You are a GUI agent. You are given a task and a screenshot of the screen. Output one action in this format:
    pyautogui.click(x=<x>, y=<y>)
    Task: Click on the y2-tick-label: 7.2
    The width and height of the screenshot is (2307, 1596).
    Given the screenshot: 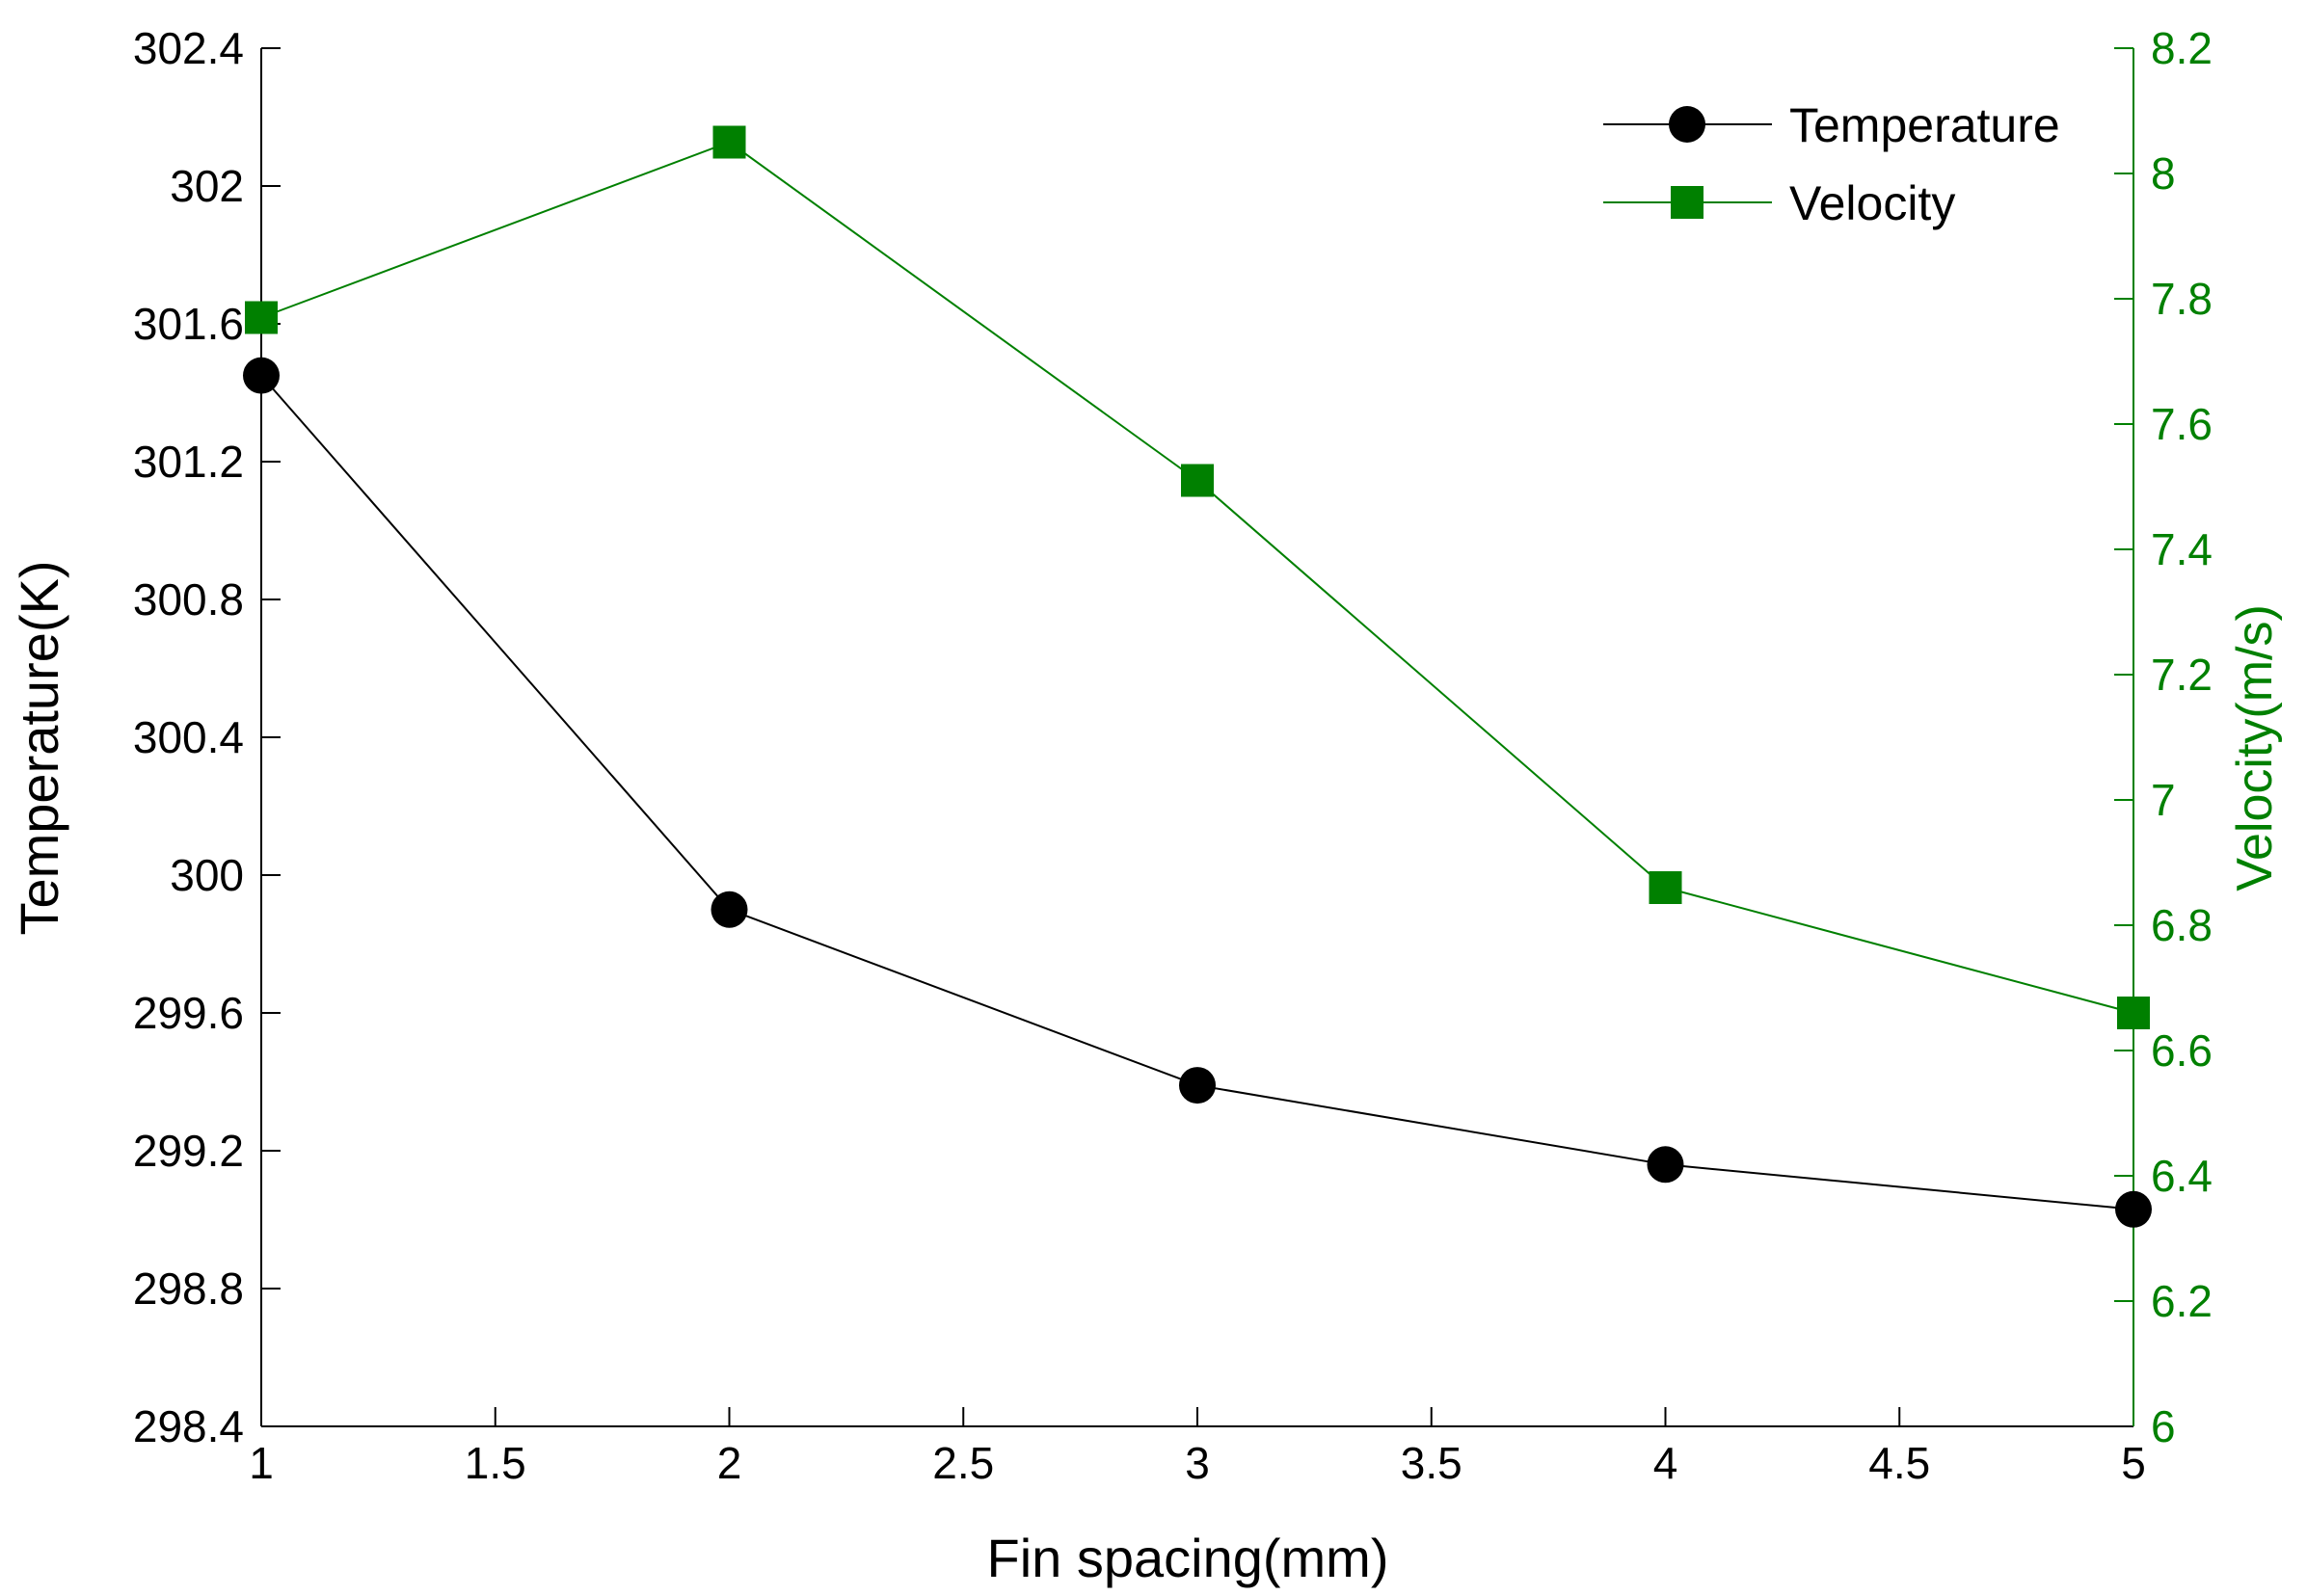 What is the action you would take?
    pyautogui.click(x=2182, y=675)
    